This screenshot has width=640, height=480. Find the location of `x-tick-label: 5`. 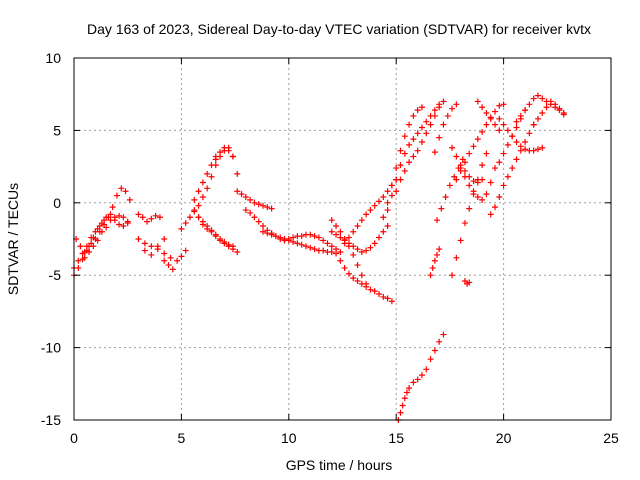

x-tick-label: 5 is located at coordinates (182, 438).